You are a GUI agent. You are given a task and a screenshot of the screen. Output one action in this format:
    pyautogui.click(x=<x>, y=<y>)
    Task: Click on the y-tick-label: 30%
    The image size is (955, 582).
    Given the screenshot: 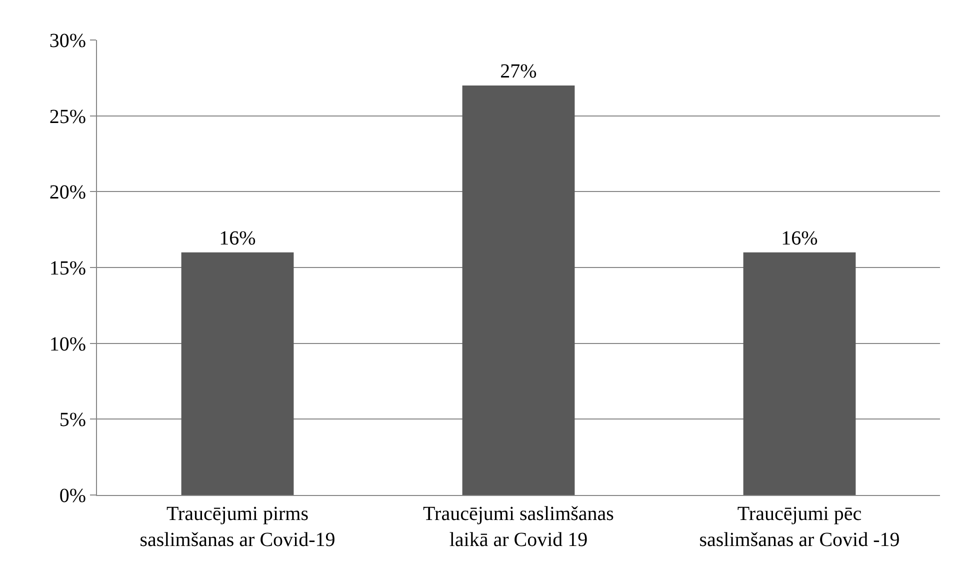 What is the action you would take?
    pyautogui.click(x=67, y=41)
    